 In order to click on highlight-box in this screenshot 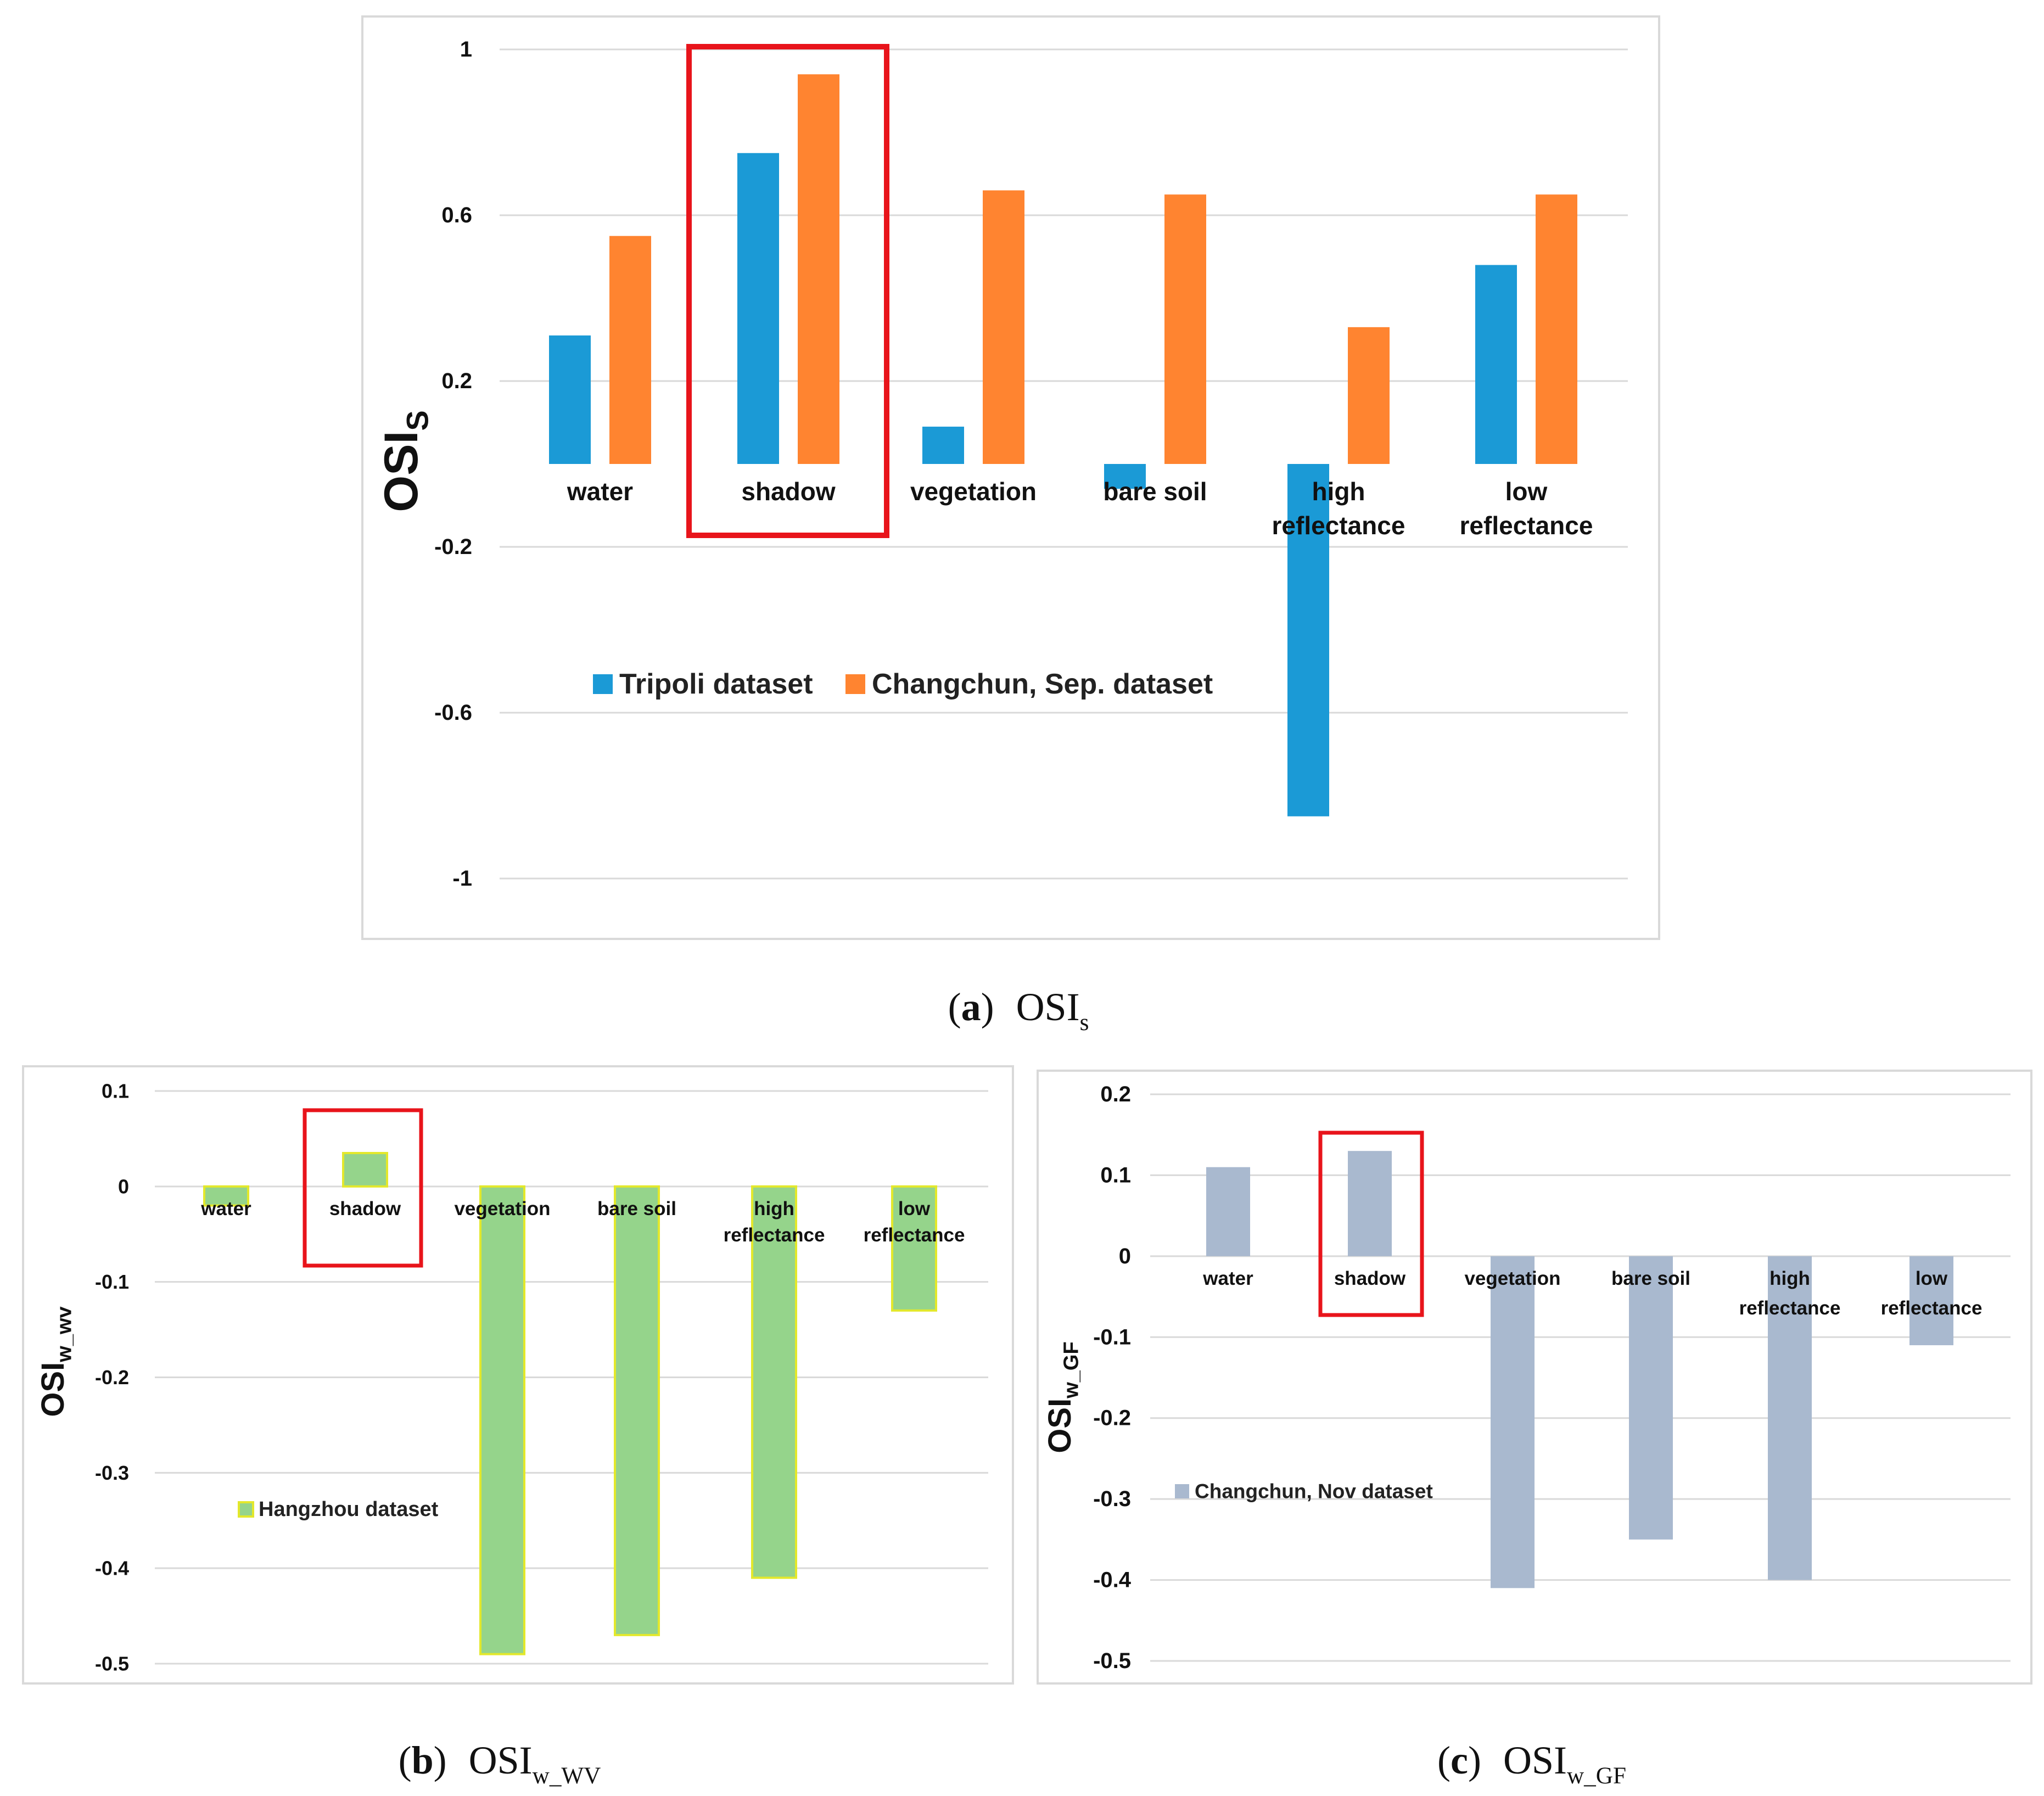, I will do `click(363, 1188)`.